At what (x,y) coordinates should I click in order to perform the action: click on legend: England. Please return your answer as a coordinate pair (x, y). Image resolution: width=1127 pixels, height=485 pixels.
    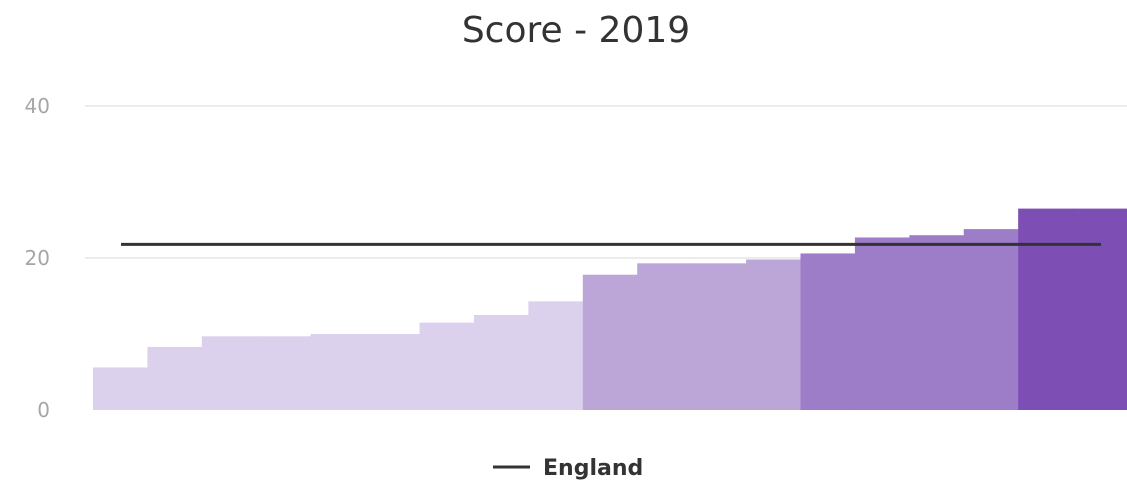
    Looking at the image, I should click on (568, 468).